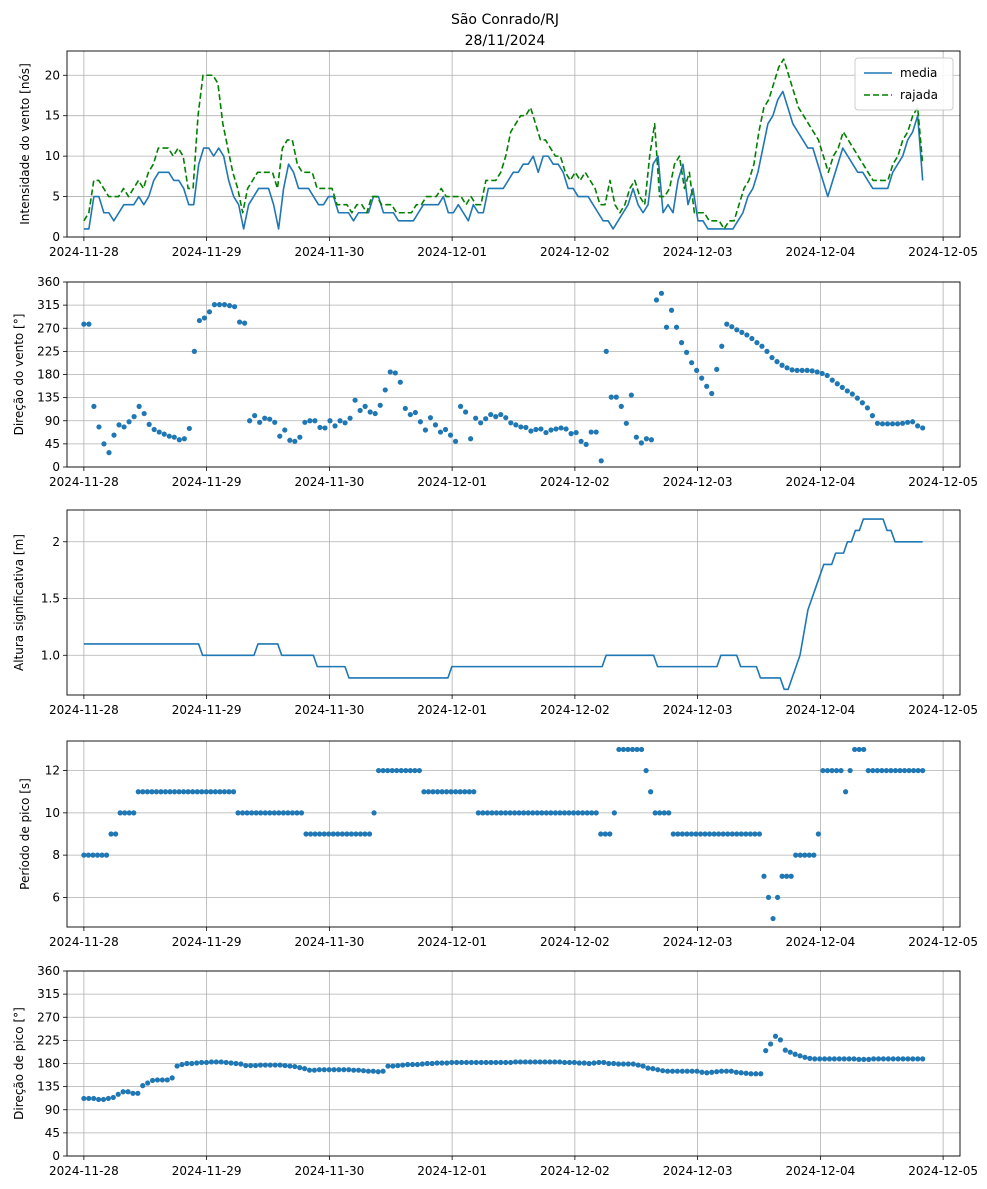  I want to click on x-tick-label: 2024-12-02, so click(575, 482).